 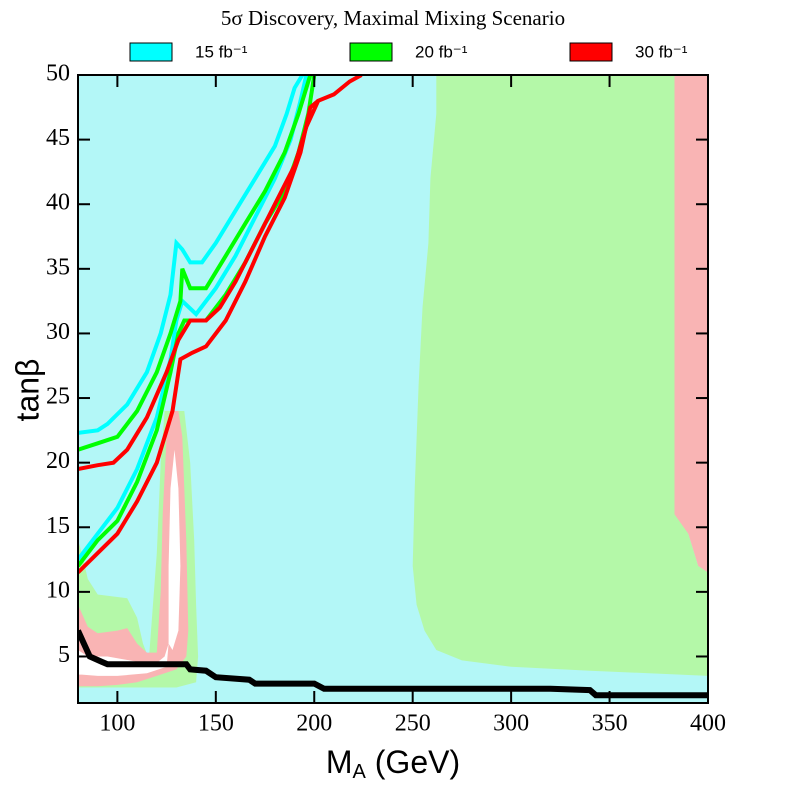 I want to click on y-tick-label: 20, so click(x=58, y=461).